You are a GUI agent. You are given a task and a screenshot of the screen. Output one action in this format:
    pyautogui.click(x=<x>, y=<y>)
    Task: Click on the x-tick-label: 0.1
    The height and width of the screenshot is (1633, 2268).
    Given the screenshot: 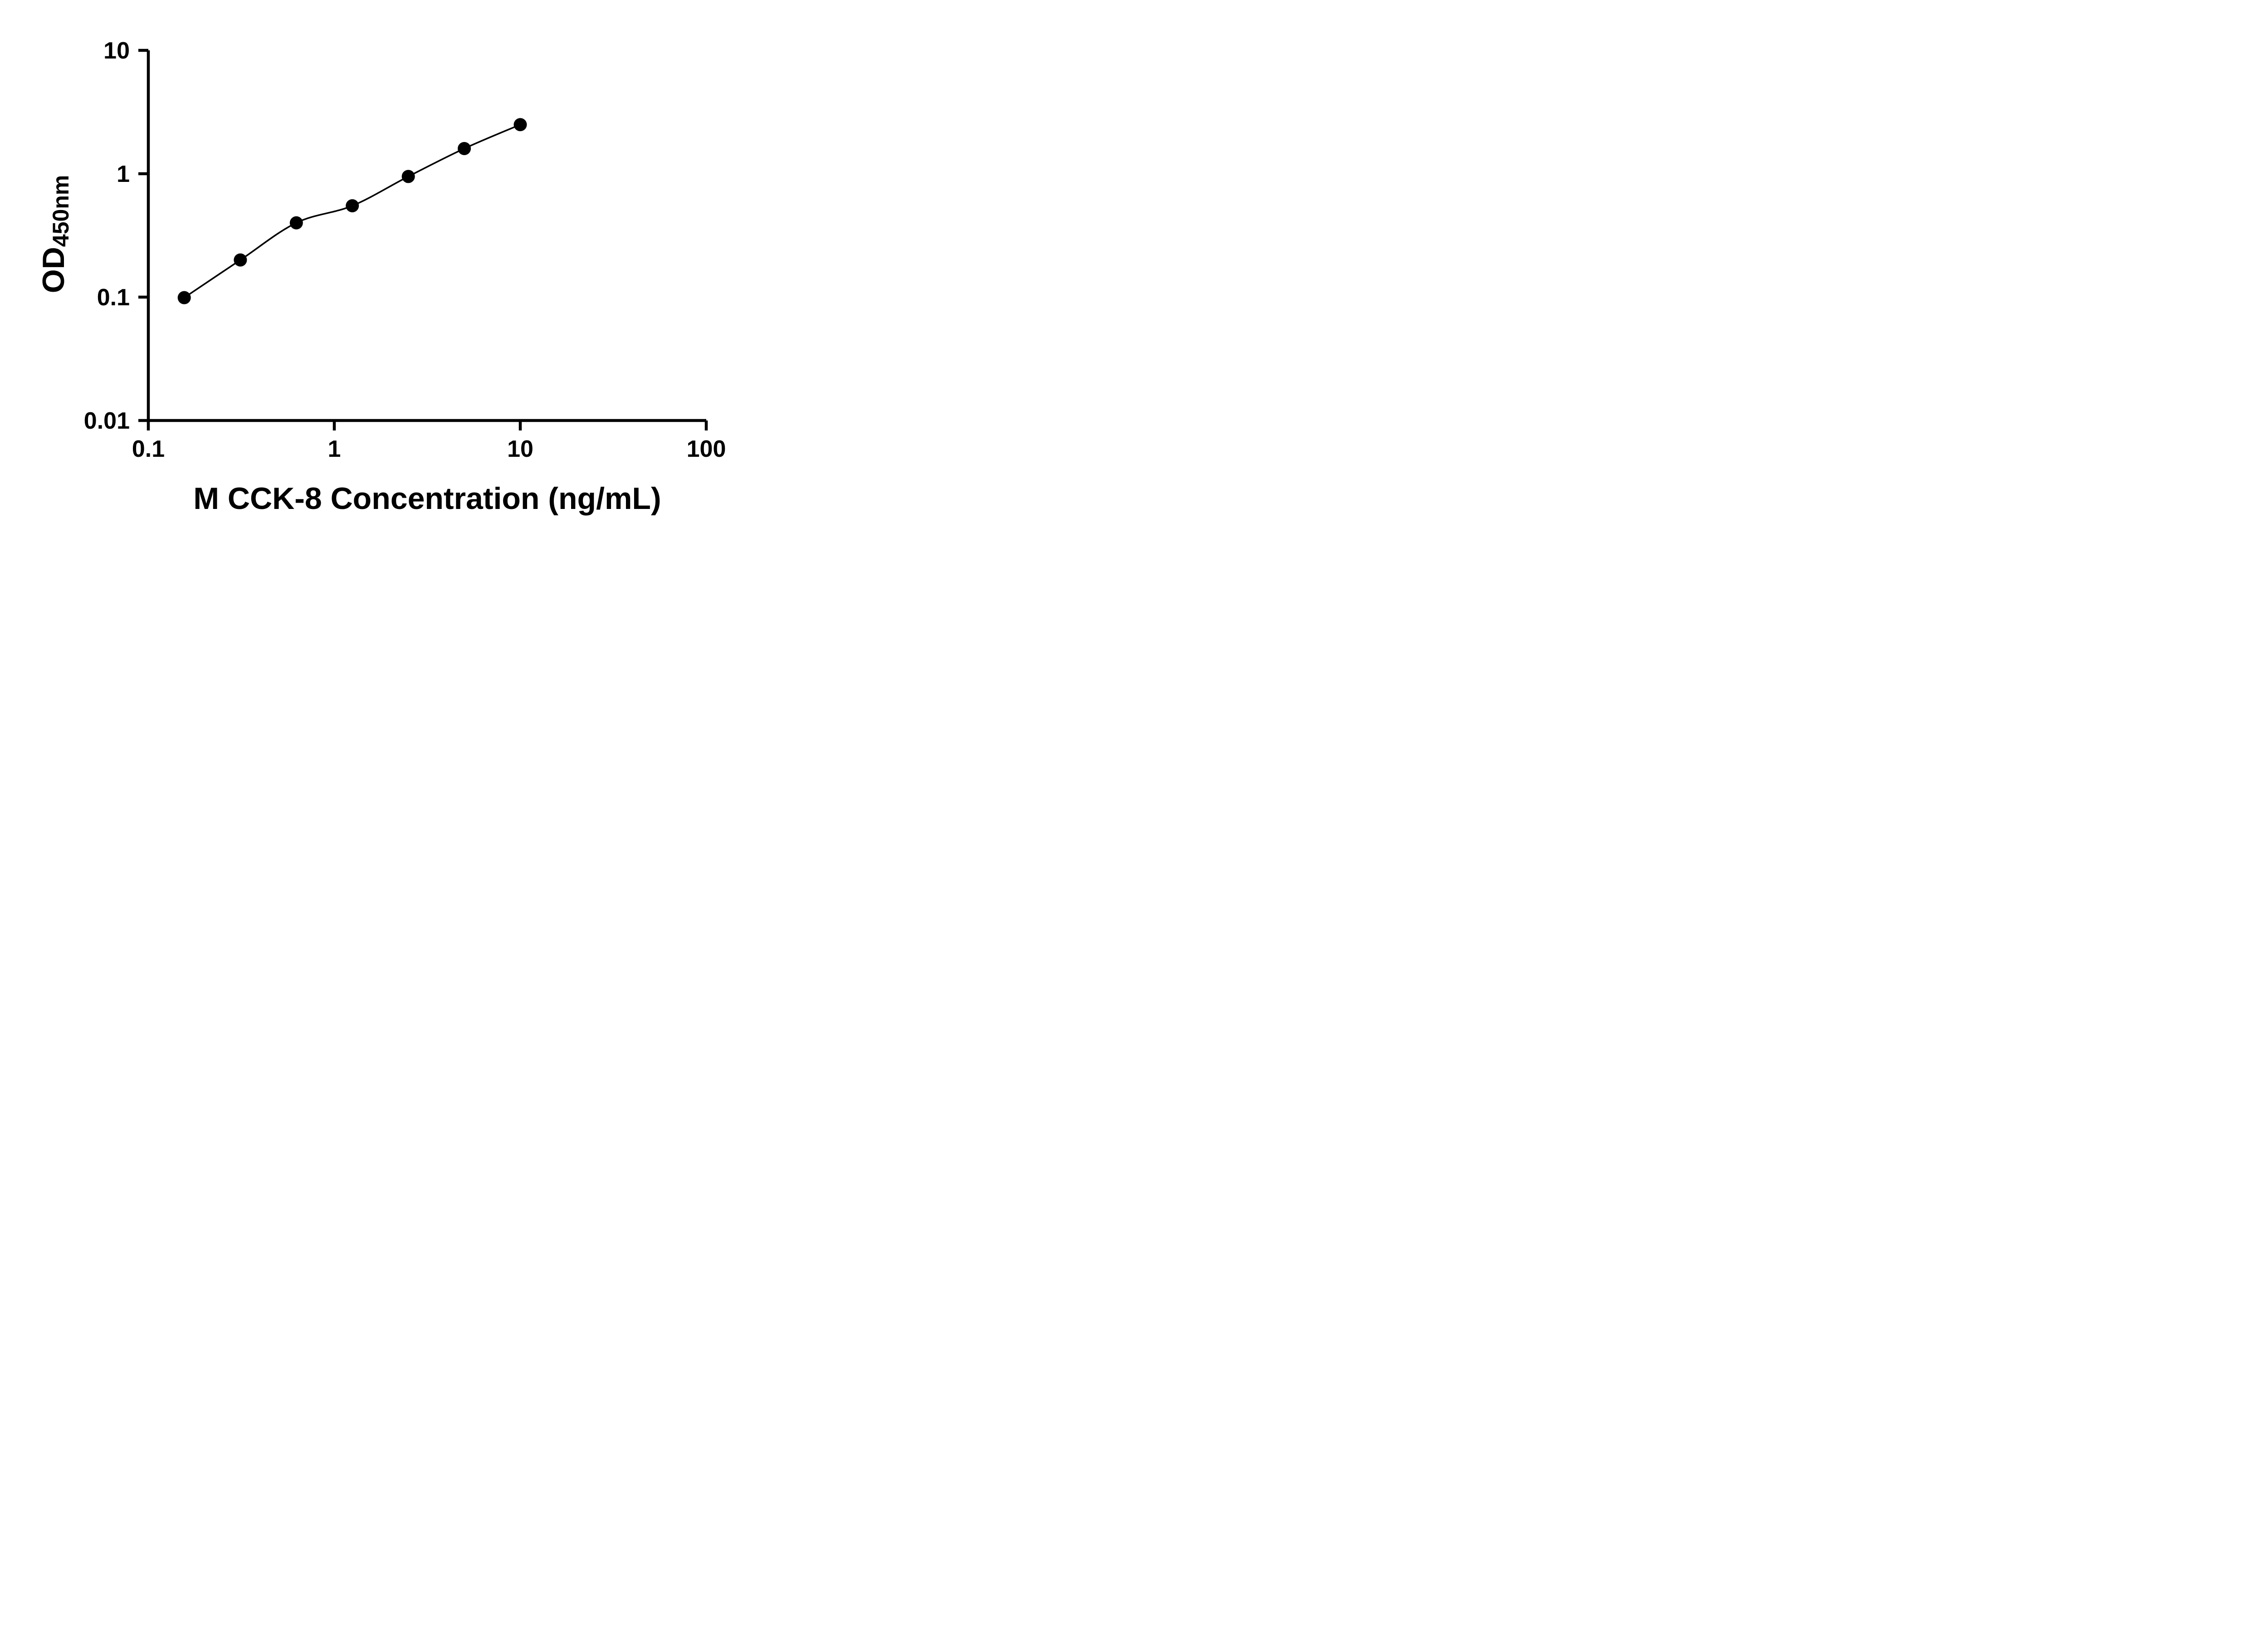 What is the action you would take?
    pyautogui.click(x=148, y=449)
    